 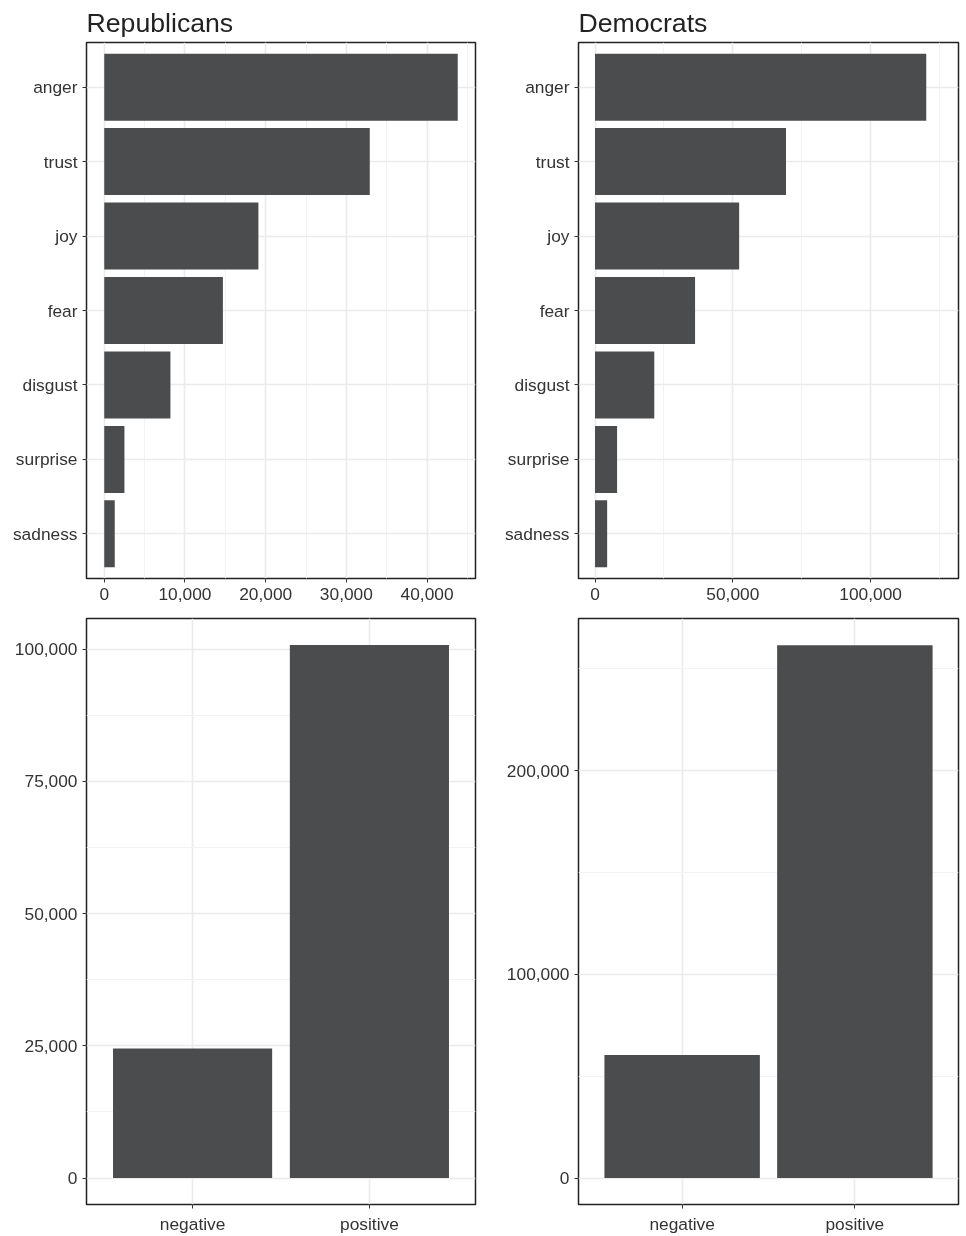 What do you see at coordinates (266, 593) in the screenshot?
I see `x-tick-label: 20,000` at bounding box center [266, 593].